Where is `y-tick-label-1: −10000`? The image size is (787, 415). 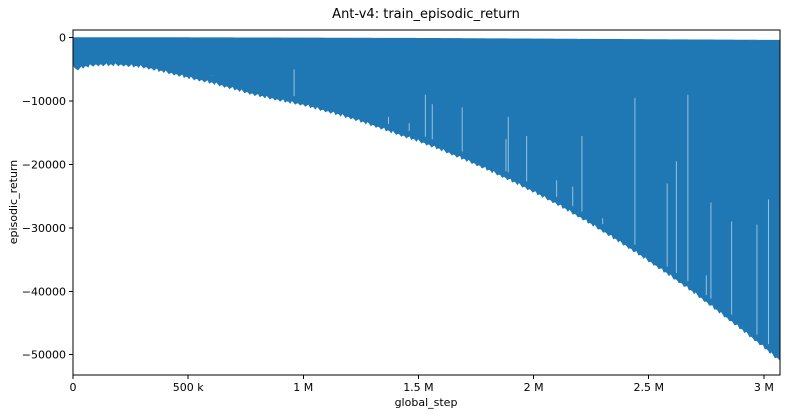
y-tick-label-1: −10000 is located at coordinates (44, 101).